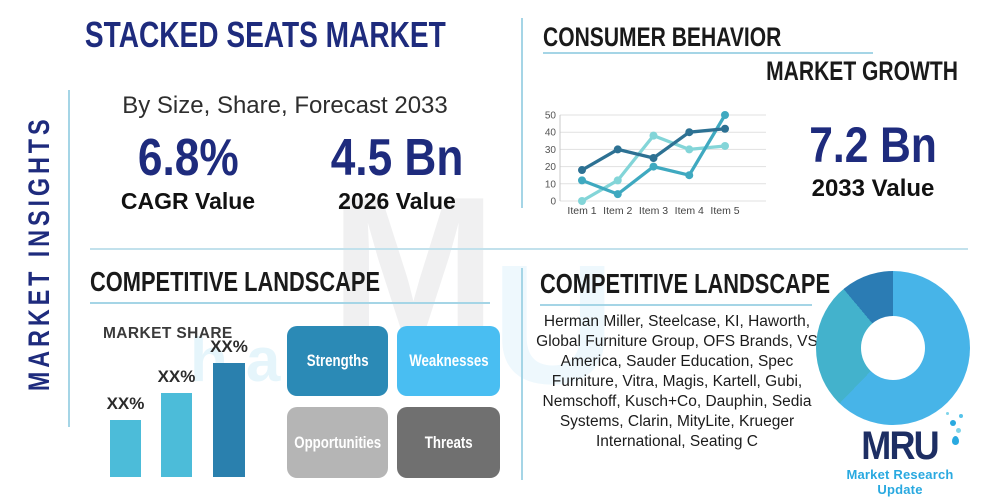 The height and width of the screenshot is (500, 1000). Describe the element at coordinates (188, 158) in the screenshot. I see `cagr-value: 6.8%` at that location.